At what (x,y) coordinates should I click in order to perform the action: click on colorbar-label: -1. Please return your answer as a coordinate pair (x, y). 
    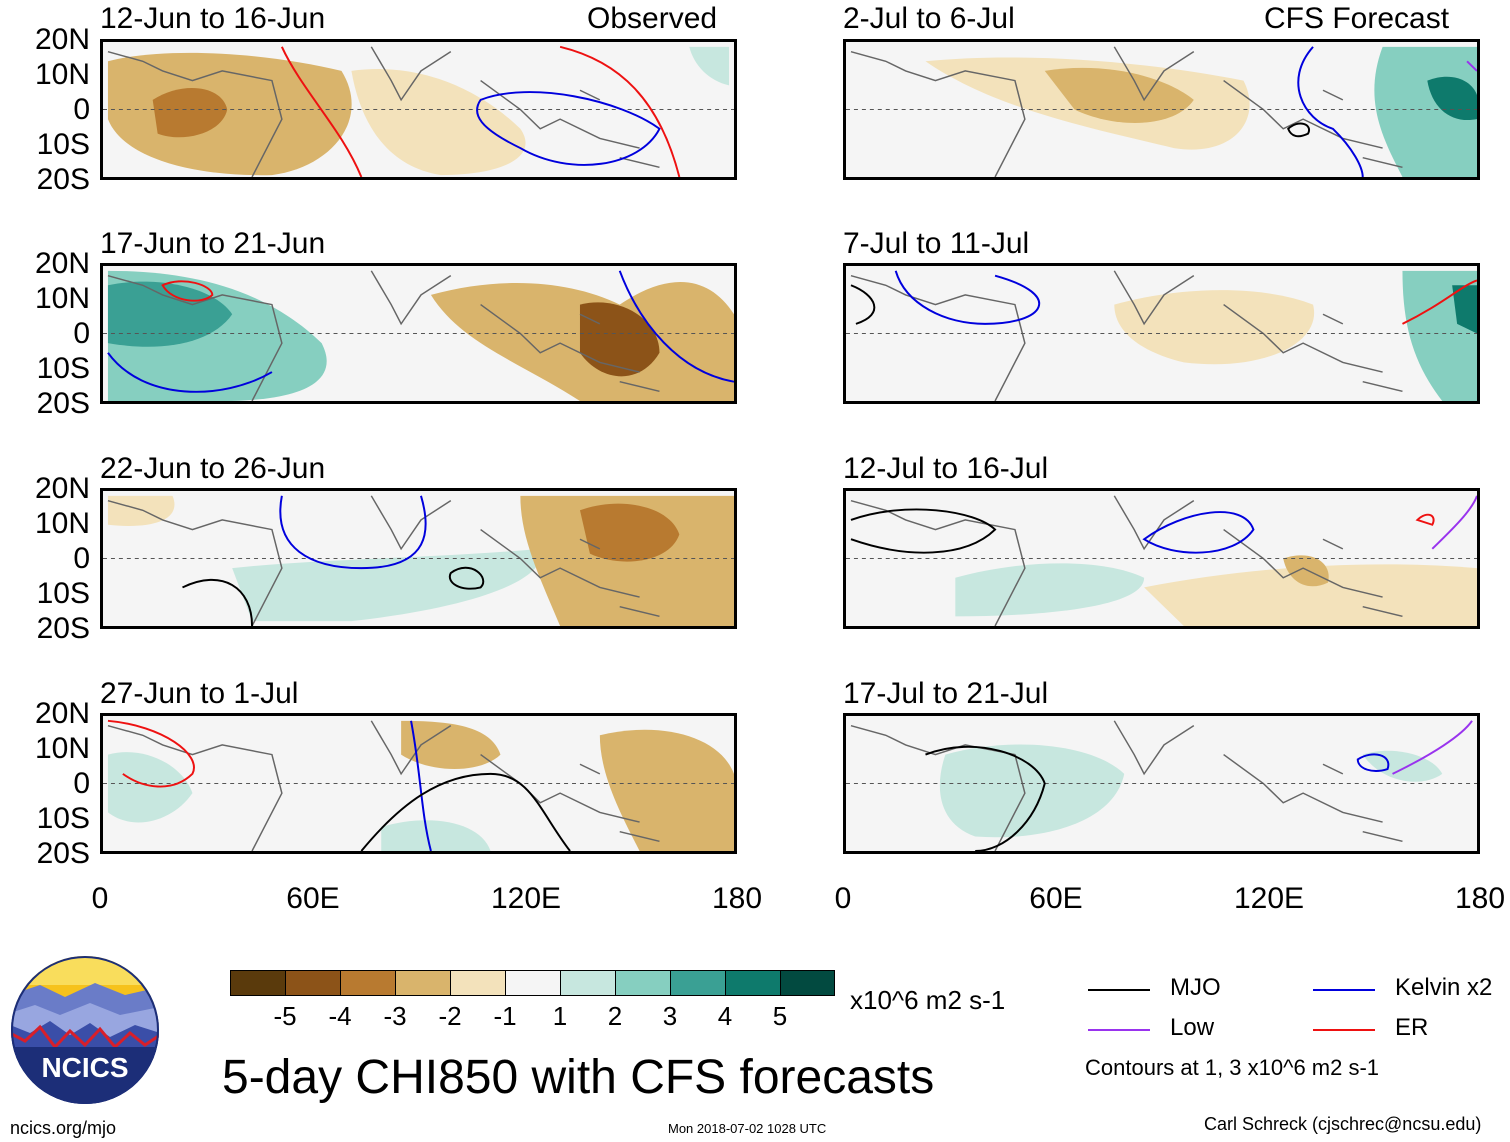
    Looking at the image, I should click on (505, 1016).